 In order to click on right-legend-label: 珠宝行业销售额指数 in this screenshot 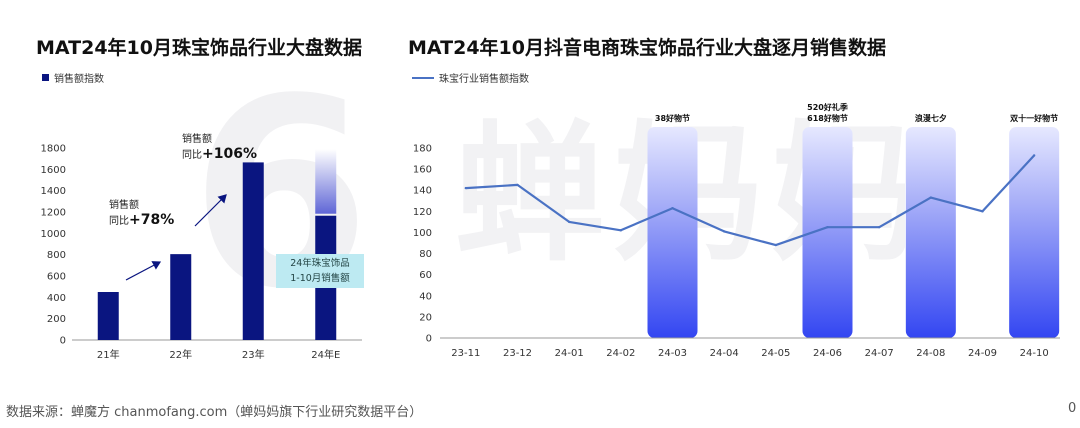, I will do `click(484, 79)`.